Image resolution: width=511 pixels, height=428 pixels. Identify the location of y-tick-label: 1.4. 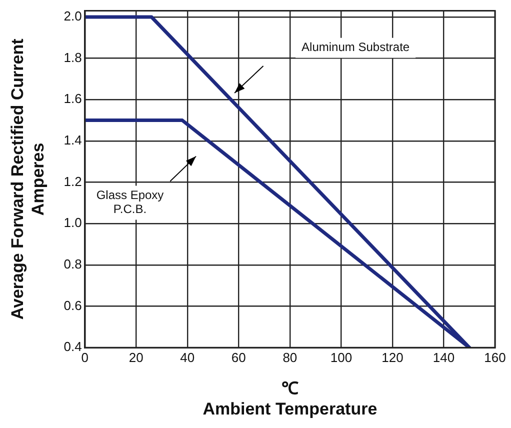
(73, 140).